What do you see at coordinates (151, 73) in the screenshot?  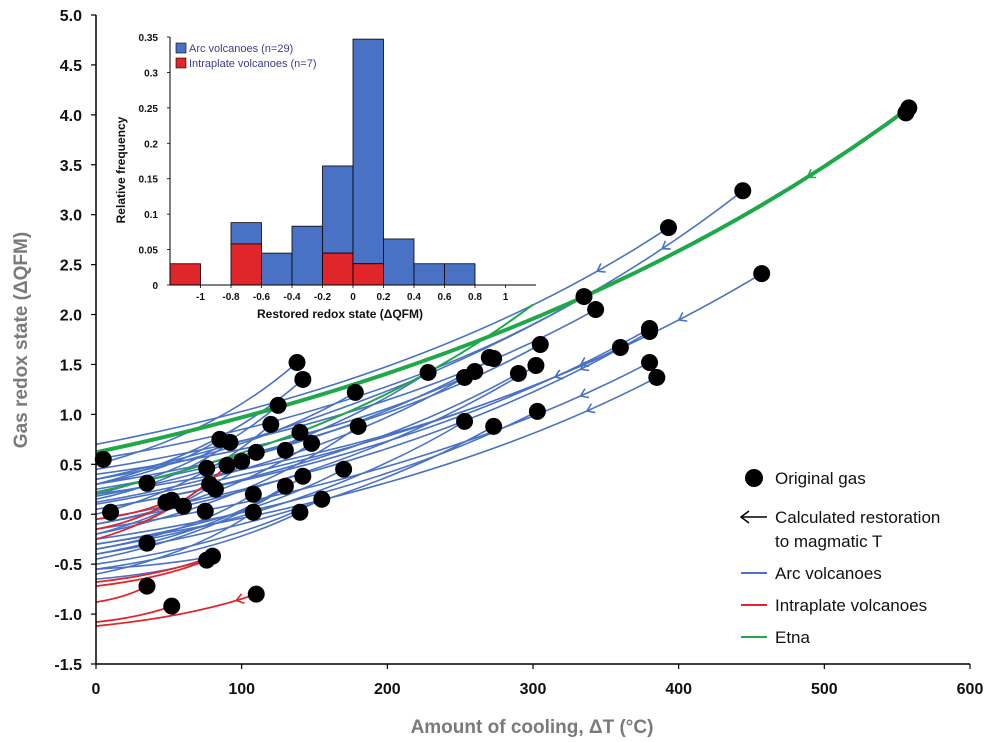 I see `inset-y-tick-label: 0.3` at bounding box center [151, 73].